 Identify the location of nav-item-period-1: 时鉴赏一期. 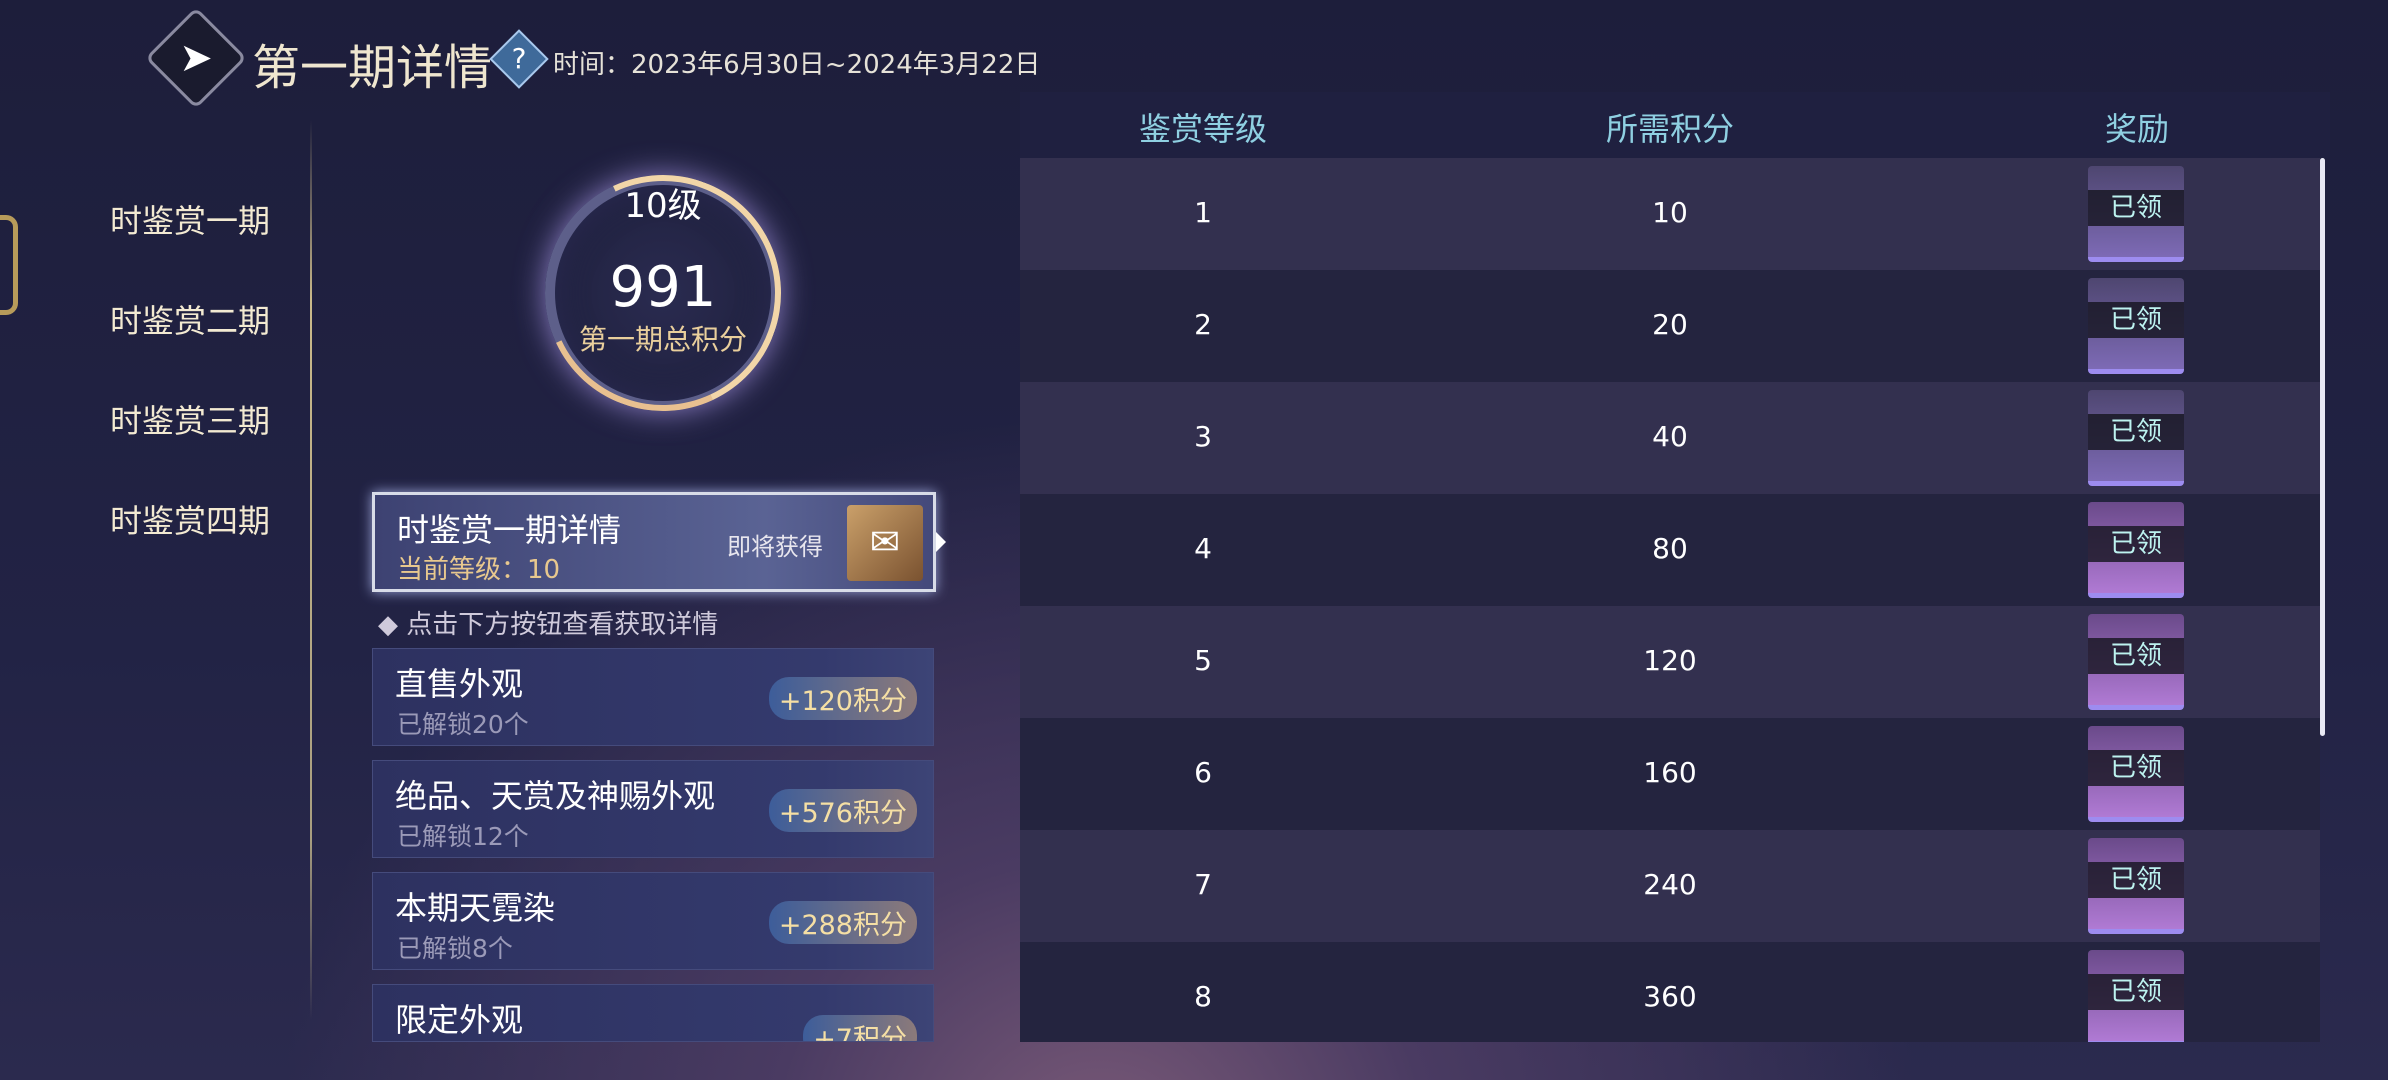
(190, 221).